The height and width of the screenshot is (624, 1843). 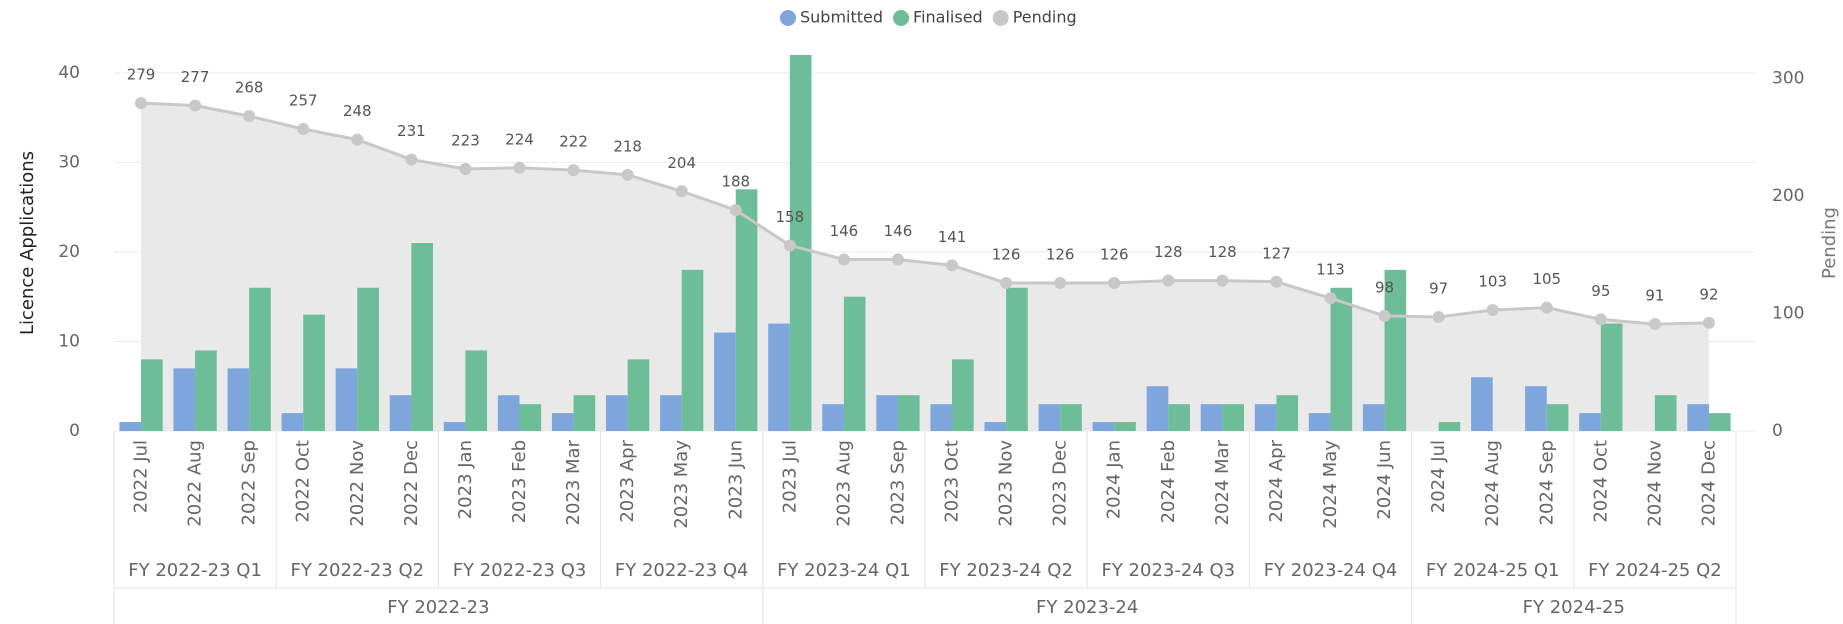 I want to click on x-tick-label: 2024 Aug, so click(x=1492, y=483).